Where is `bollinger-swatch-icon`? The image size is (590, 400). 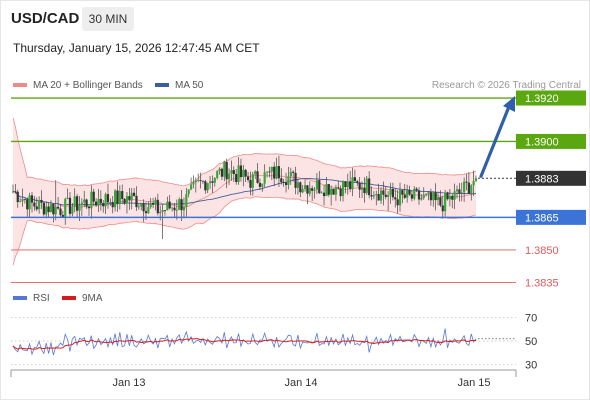 bollinger-swatch-icon is located at coordinates (20, 85).